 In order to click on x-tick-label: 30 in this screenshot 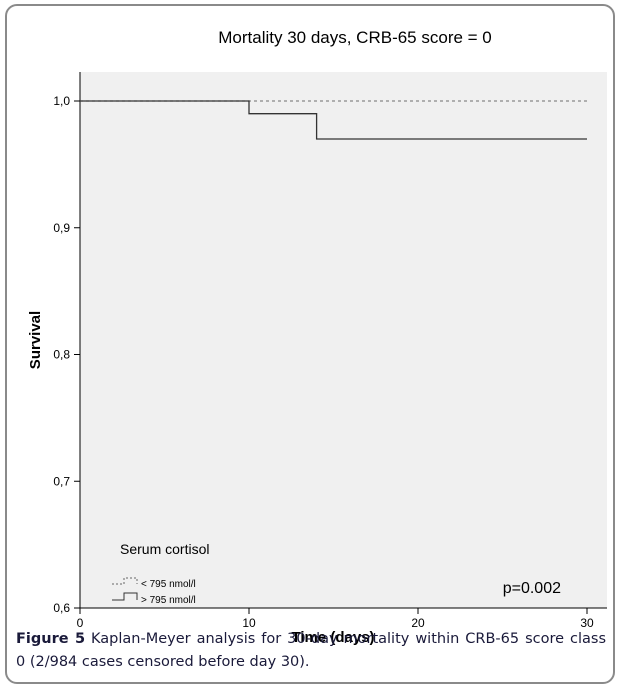, I will do `click(587, 623)`.